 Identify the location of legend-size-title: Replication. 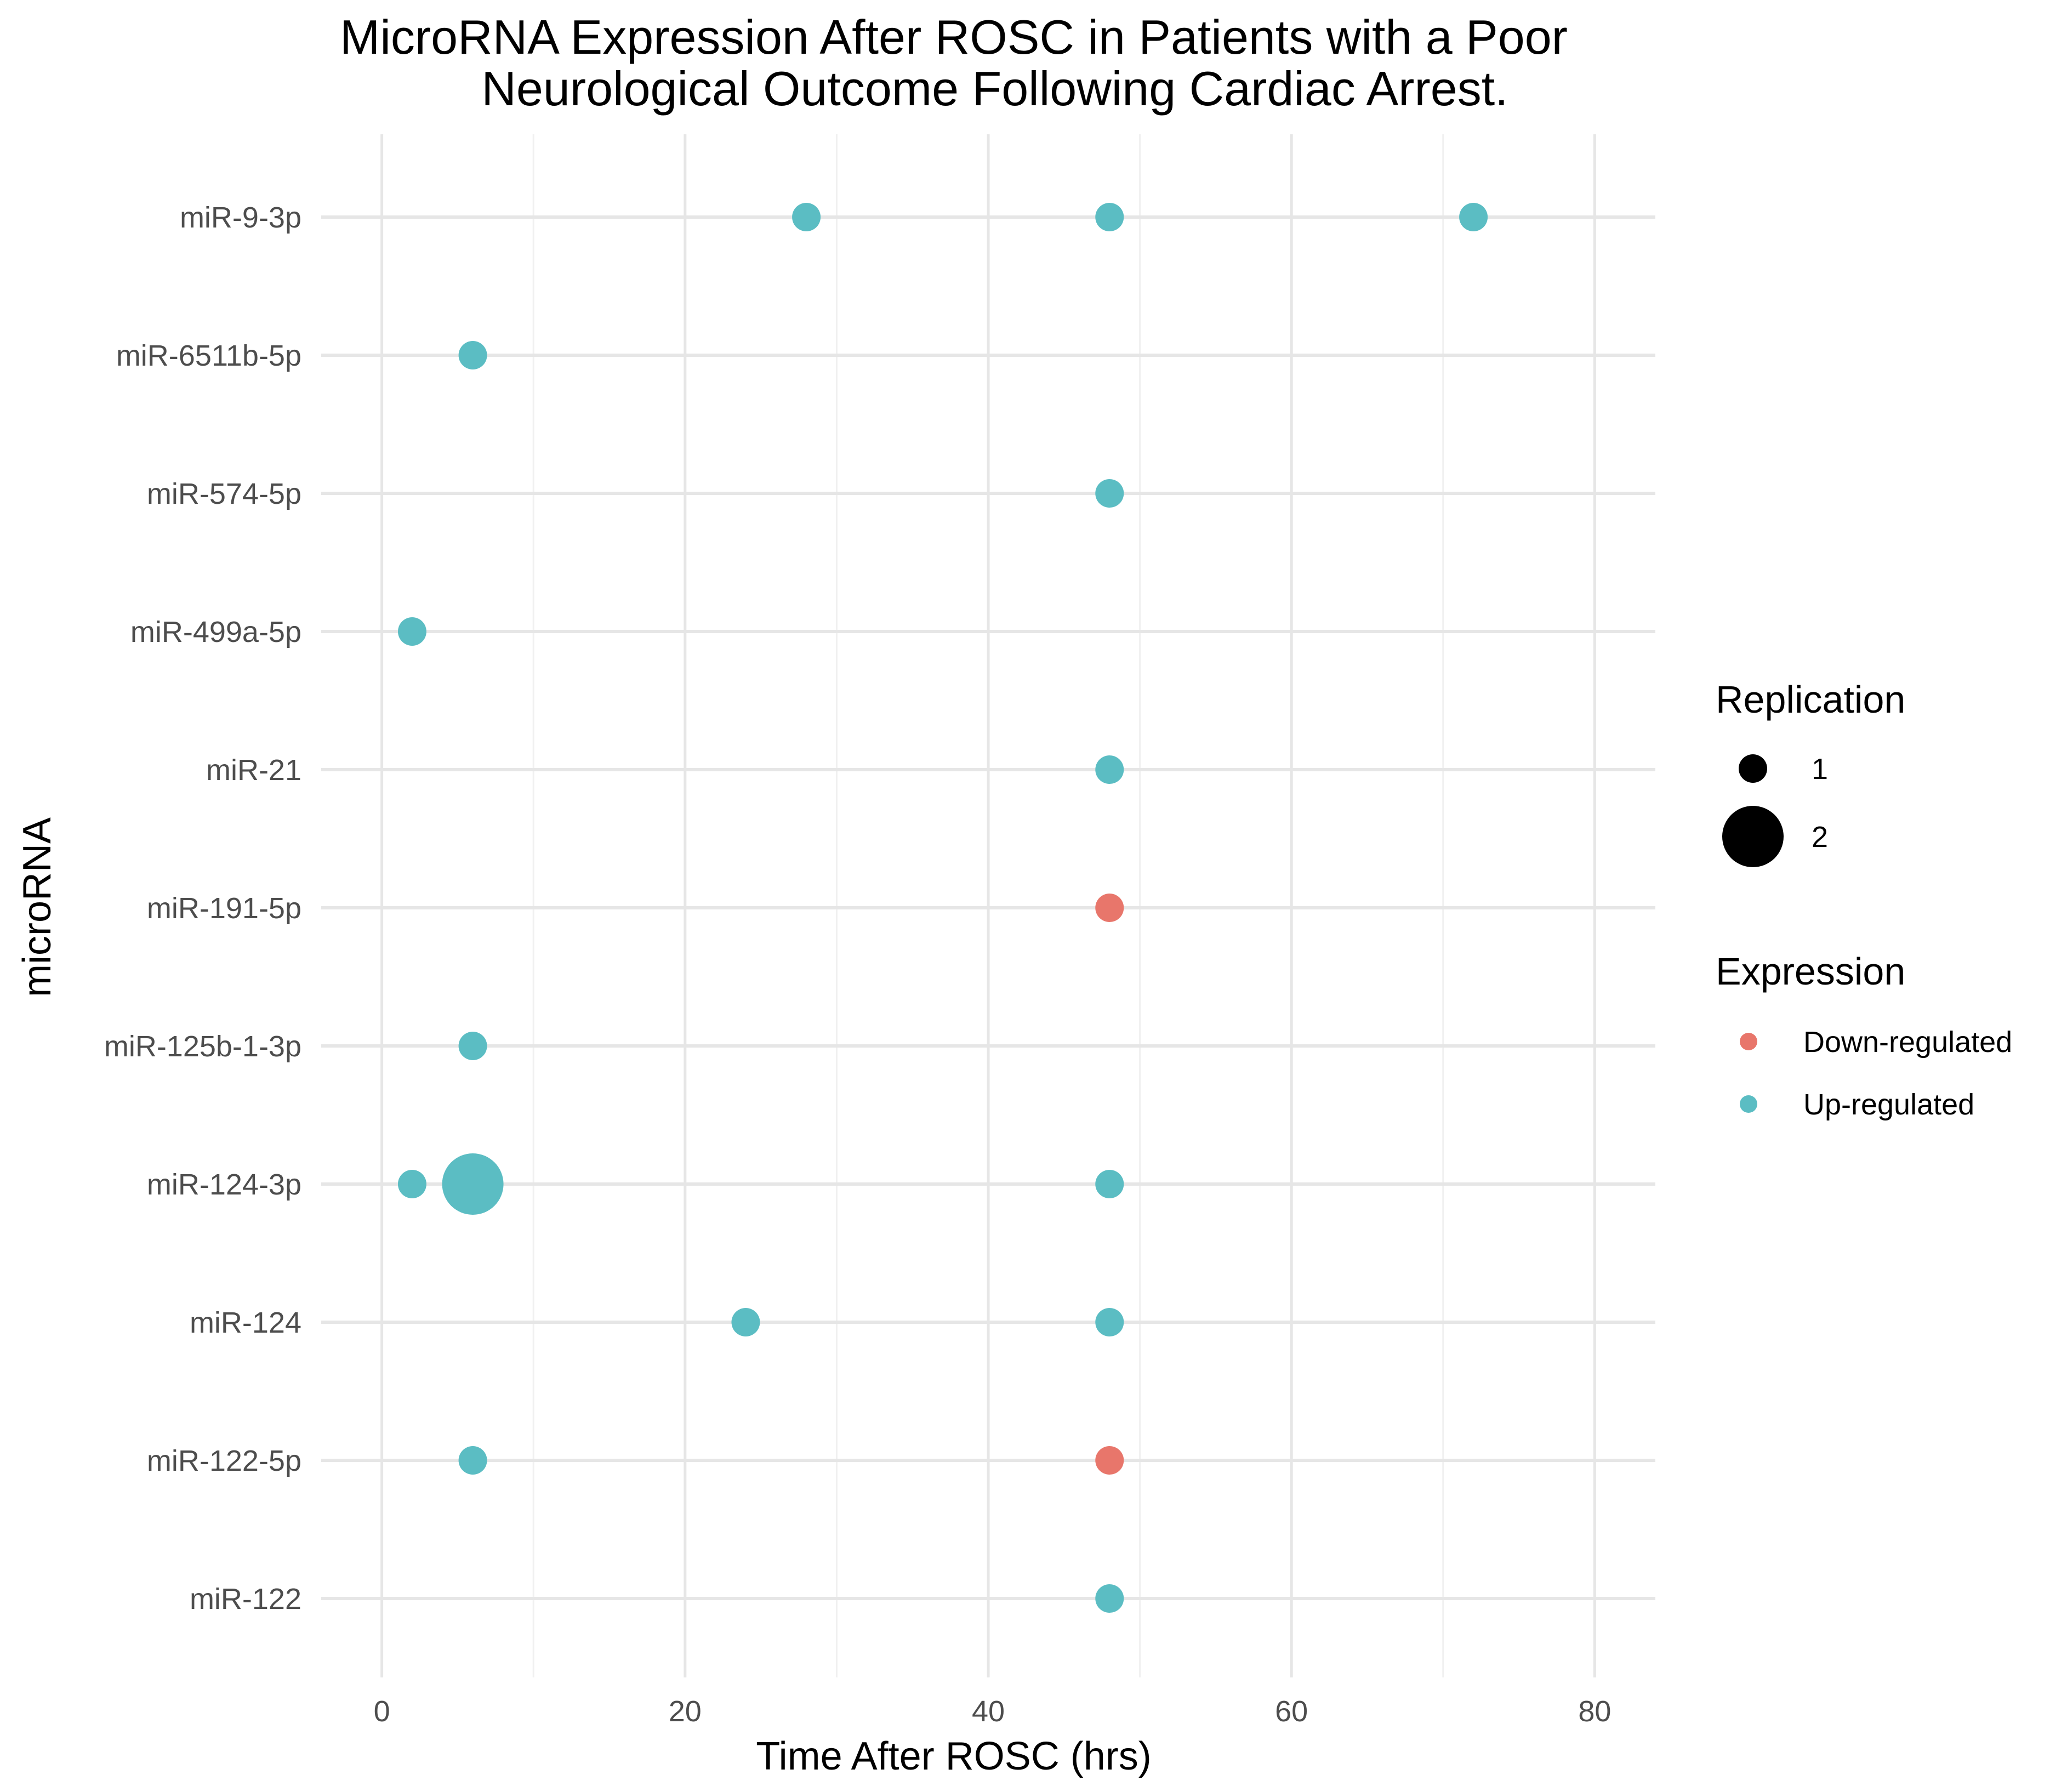
(1810, 699).